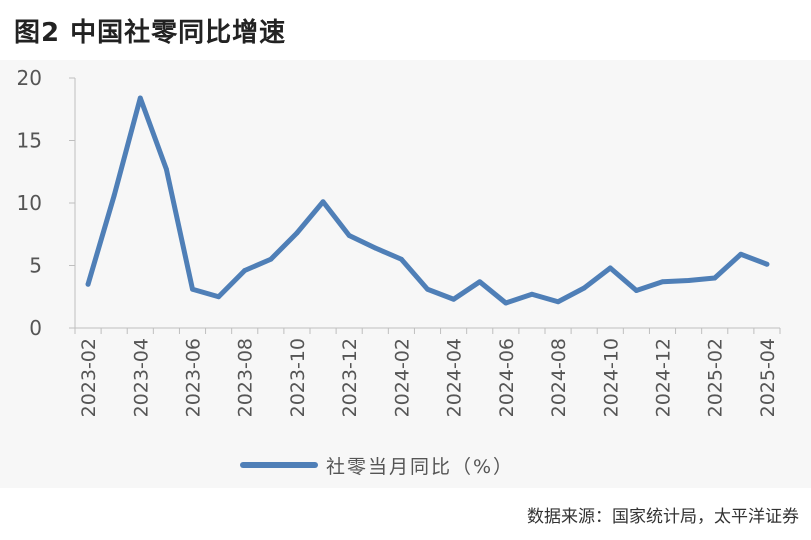 This screenshot has height=540, width=811. What do you see at coordinates (279, 465) in the screenshot?
I see `legend-swatch` at bounding box center [279, 465].